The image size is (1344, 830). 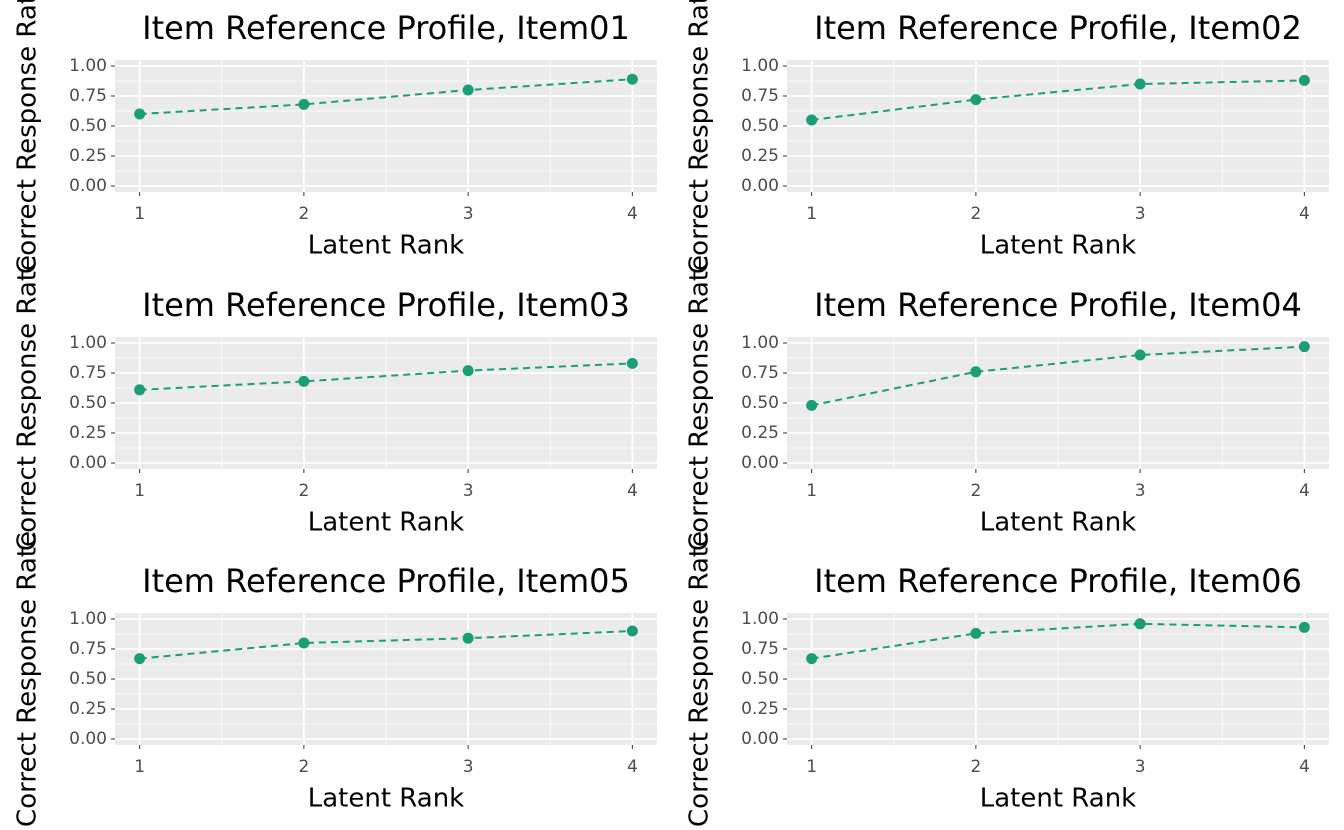 What do you see at coordinates (386, 28) in the screenshot?
I see `chart-title: Item Reference Profile, Item01` at bounding box center [386, 28].